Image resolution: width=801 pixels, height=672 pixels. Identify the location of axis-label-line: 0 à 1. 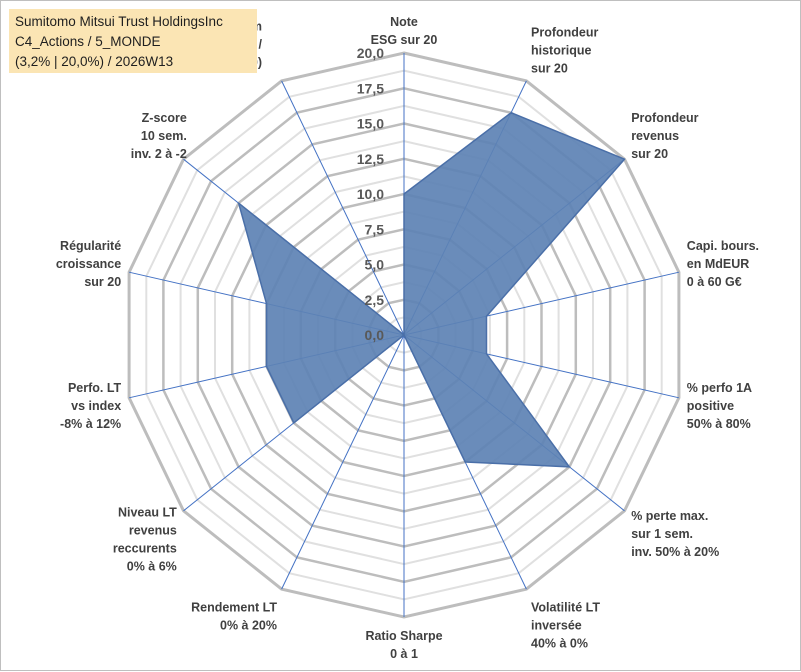
(404, 654).